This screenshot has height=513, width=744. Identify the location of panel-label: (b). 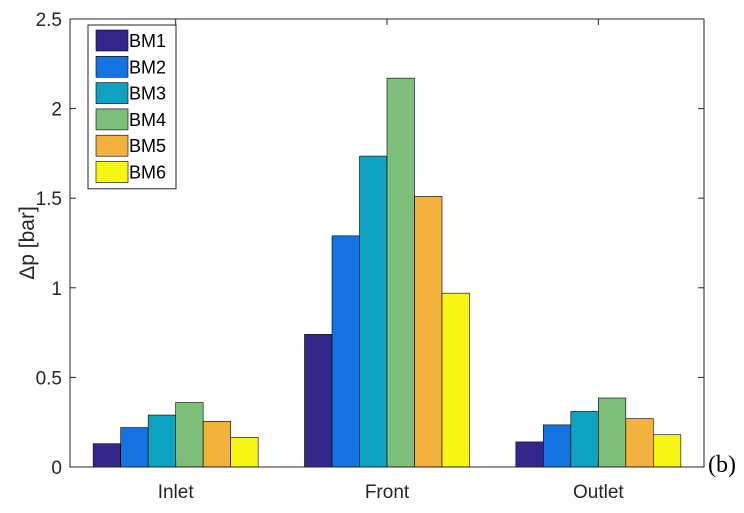
(722, 465).